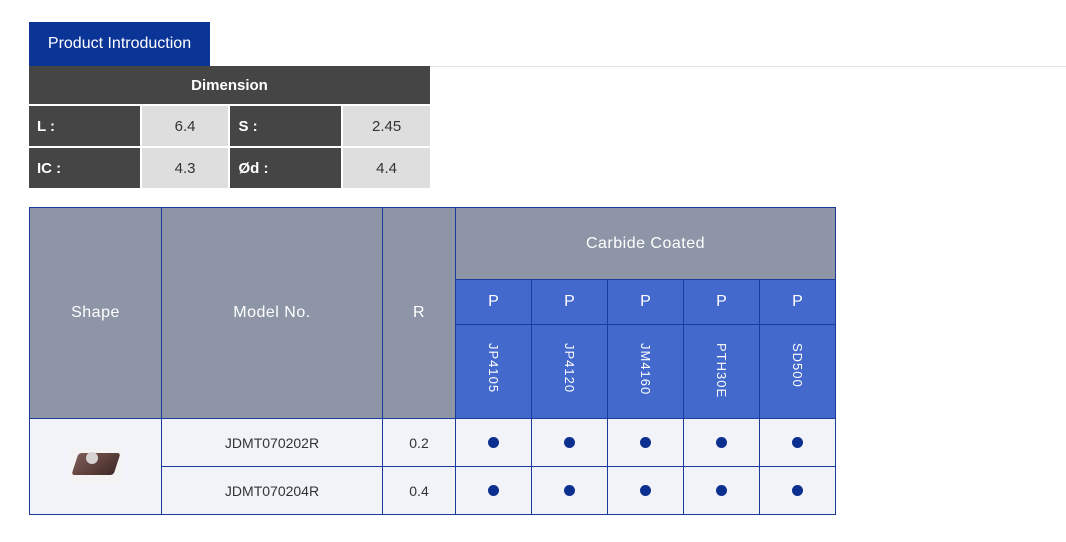 The image size is (1066, 542). I want to click on grade-name-cell: JM4160, so click(645, 371).